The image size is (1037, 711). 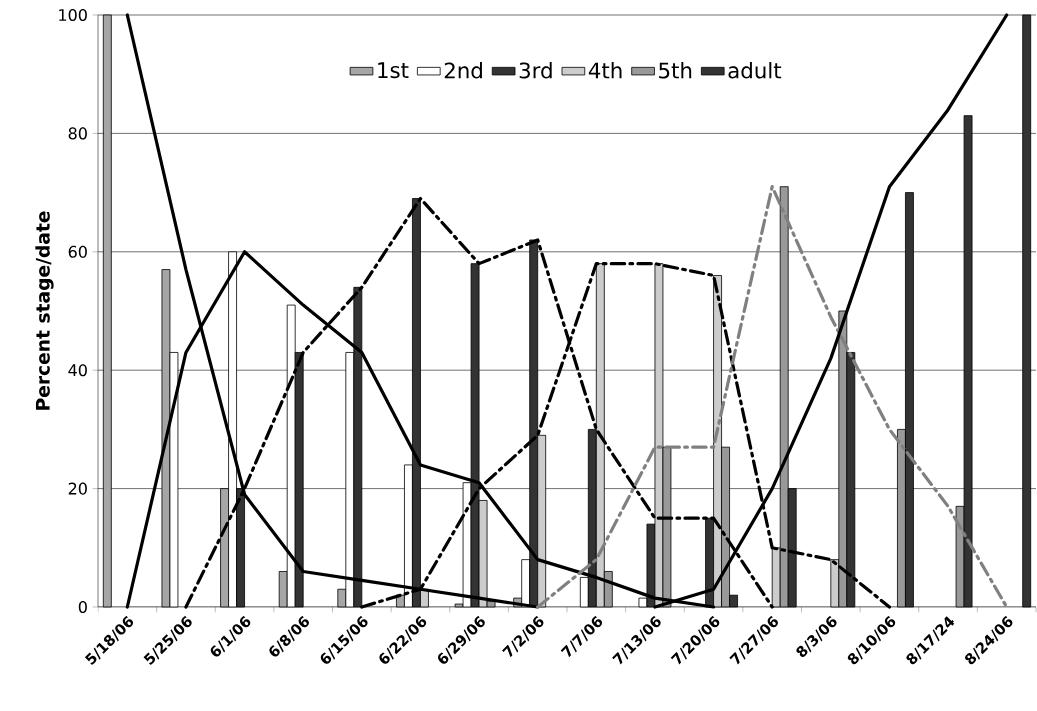 What do you see at coordinates (77, 370) in the screenshot?
I see `y-tick-label: 40` at bounding box center [77, 370].